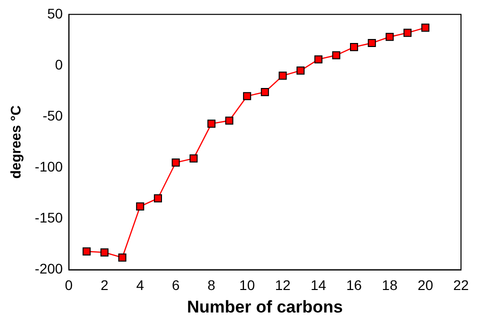  What do you see at coordinates (140, 285) in the screenshot?
I see `x-tick-label: 4` at bounding box center [140, 285].